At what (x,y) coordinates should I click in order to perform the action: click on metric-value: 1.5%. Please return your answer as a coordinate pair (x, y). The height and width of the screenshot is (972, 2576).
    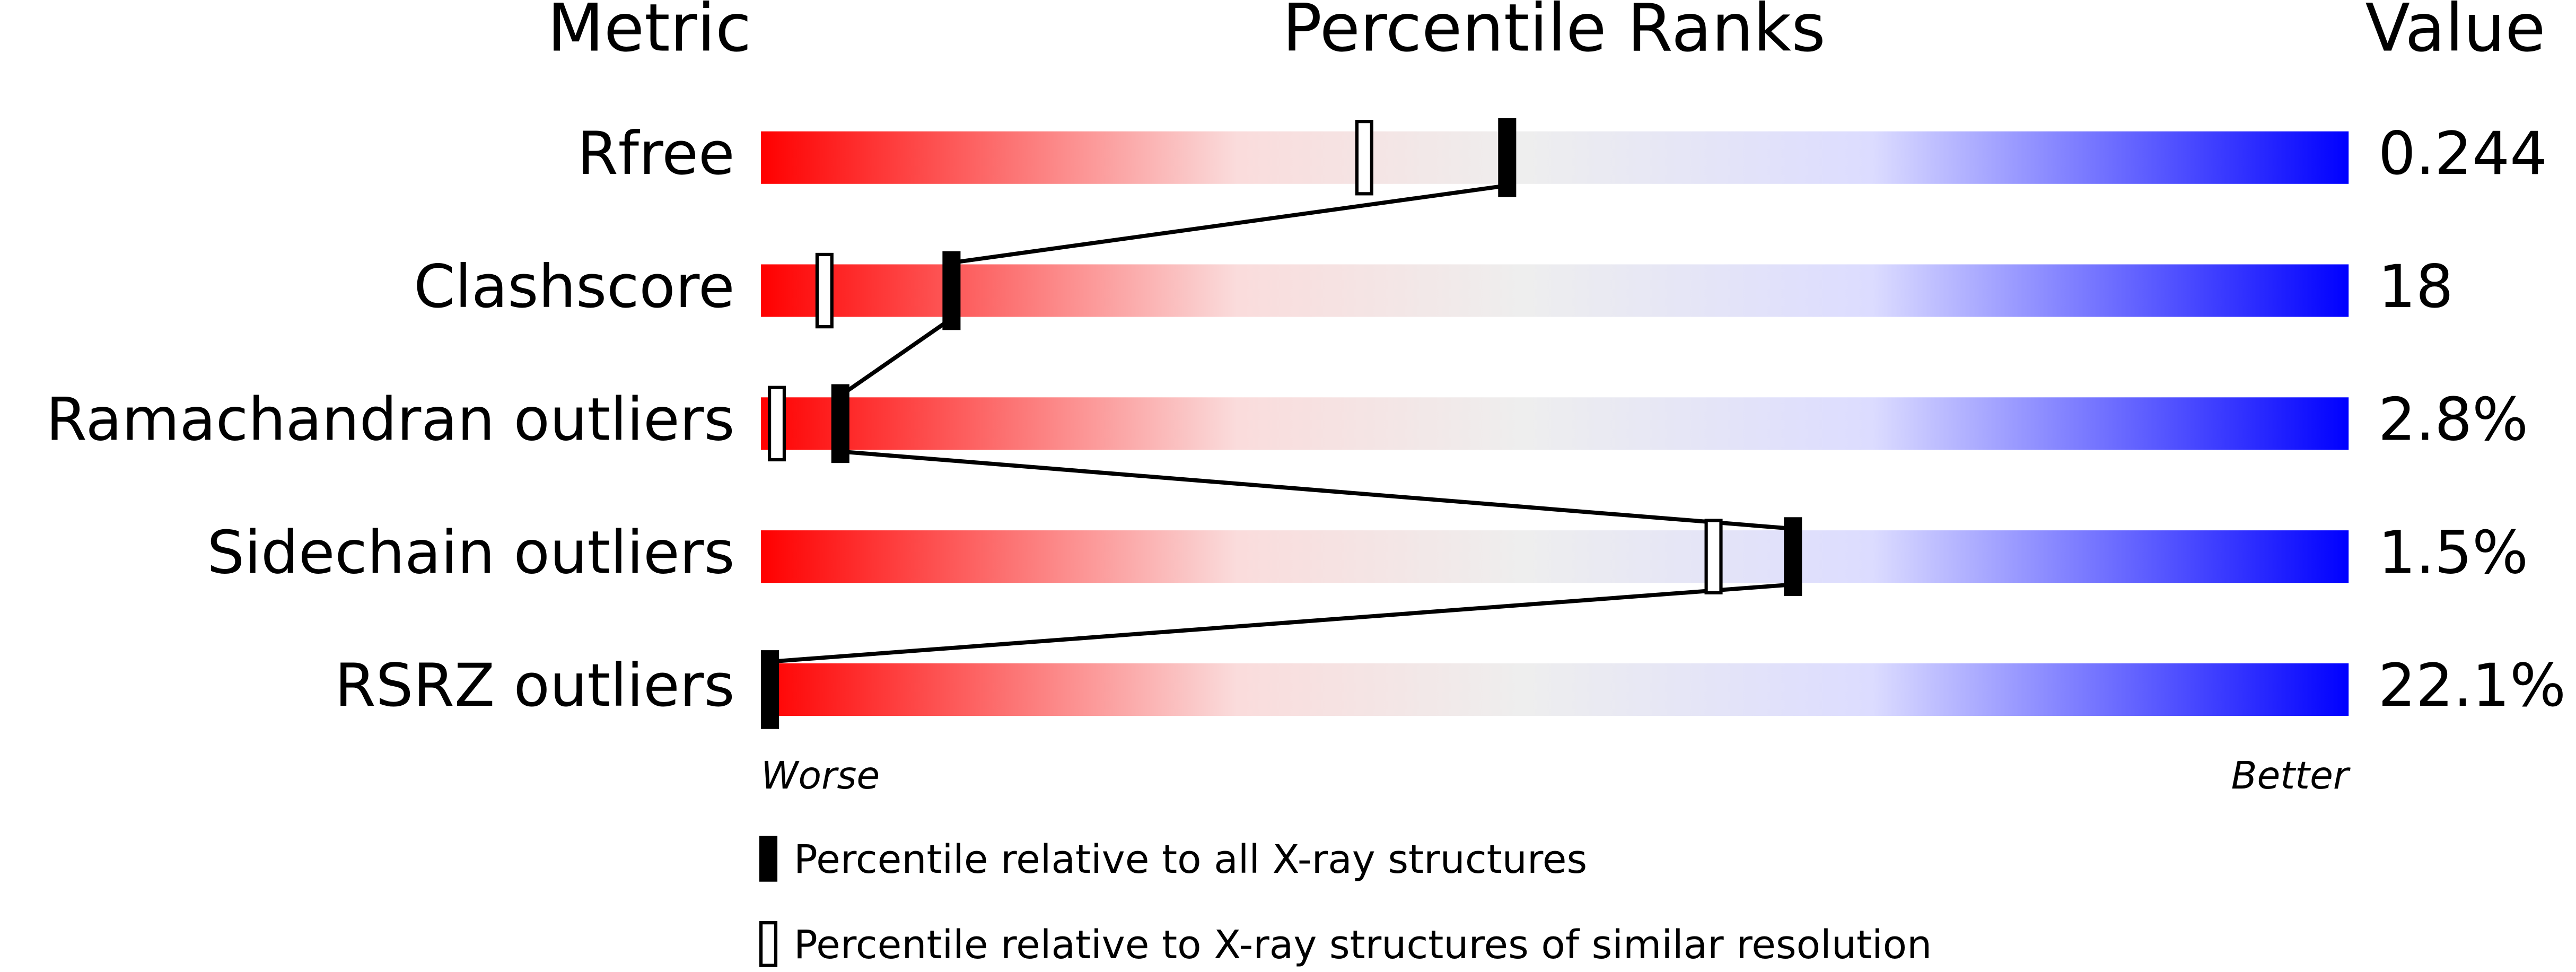
    Looking at the image, I should click on (2453, 553).